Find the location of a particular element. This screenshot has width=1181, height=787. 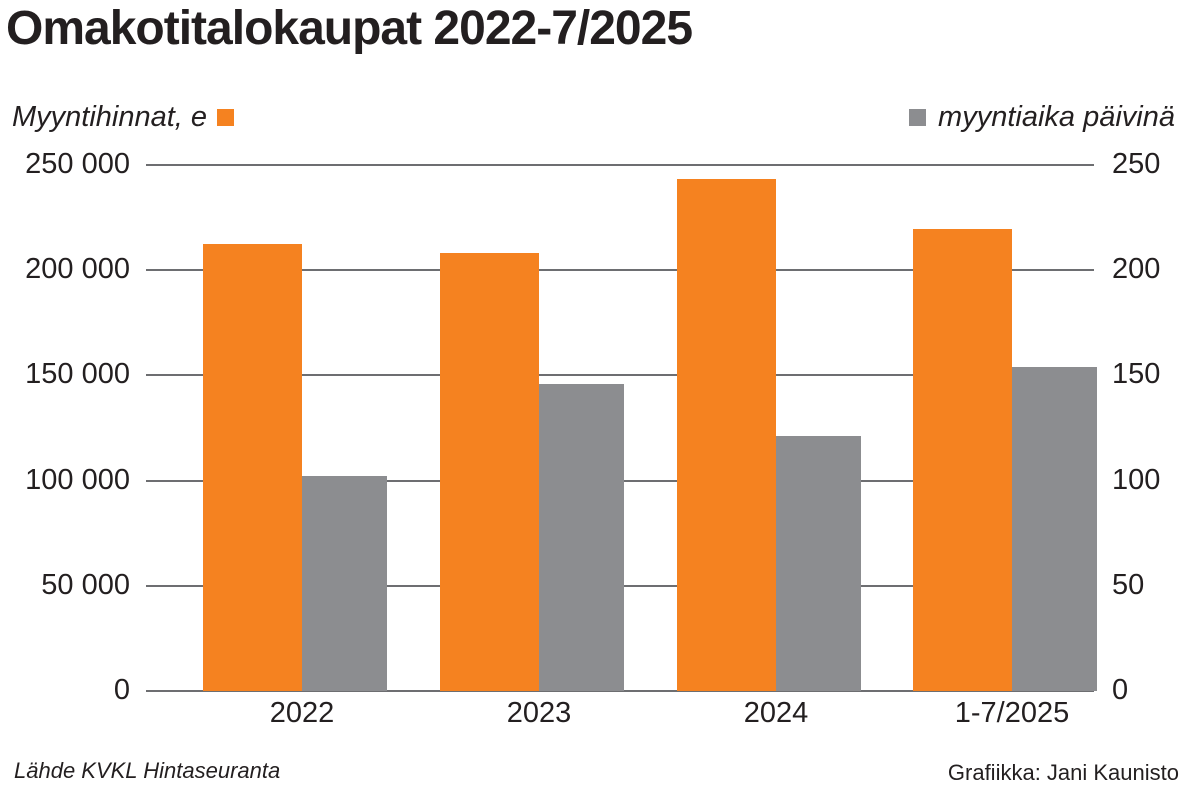

y-axis-right-tick: 200 is located at coordinates (1136, 269).